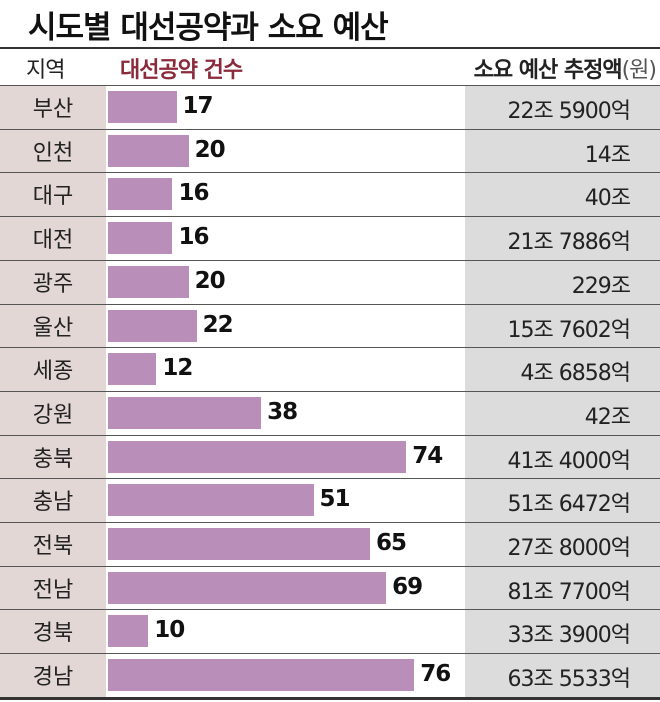  I want to click on bar-value-label: 51, so click(335, 499).